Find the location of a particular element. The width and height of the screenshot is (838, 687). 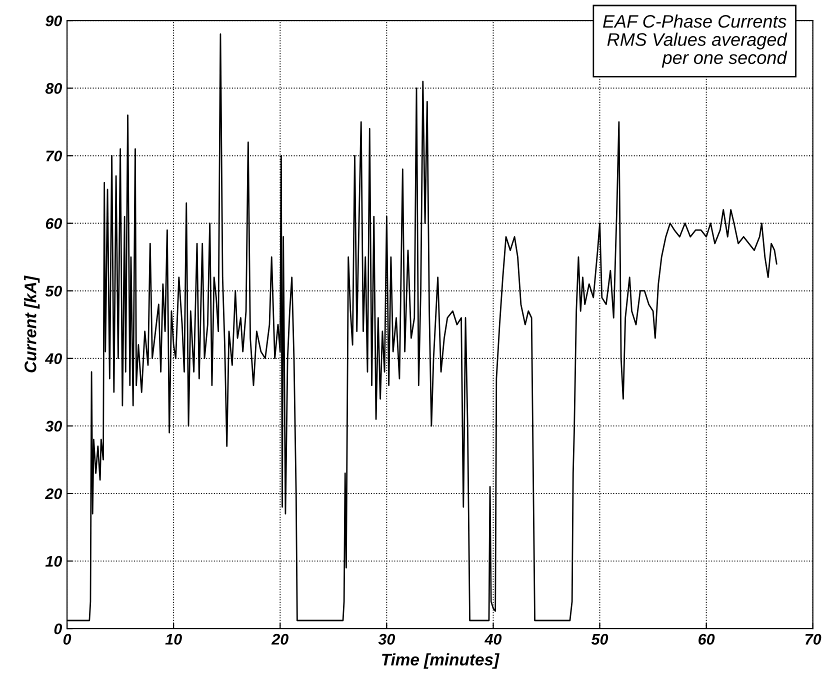

x-tick-label: 0 is located at coordinates (67, 639).